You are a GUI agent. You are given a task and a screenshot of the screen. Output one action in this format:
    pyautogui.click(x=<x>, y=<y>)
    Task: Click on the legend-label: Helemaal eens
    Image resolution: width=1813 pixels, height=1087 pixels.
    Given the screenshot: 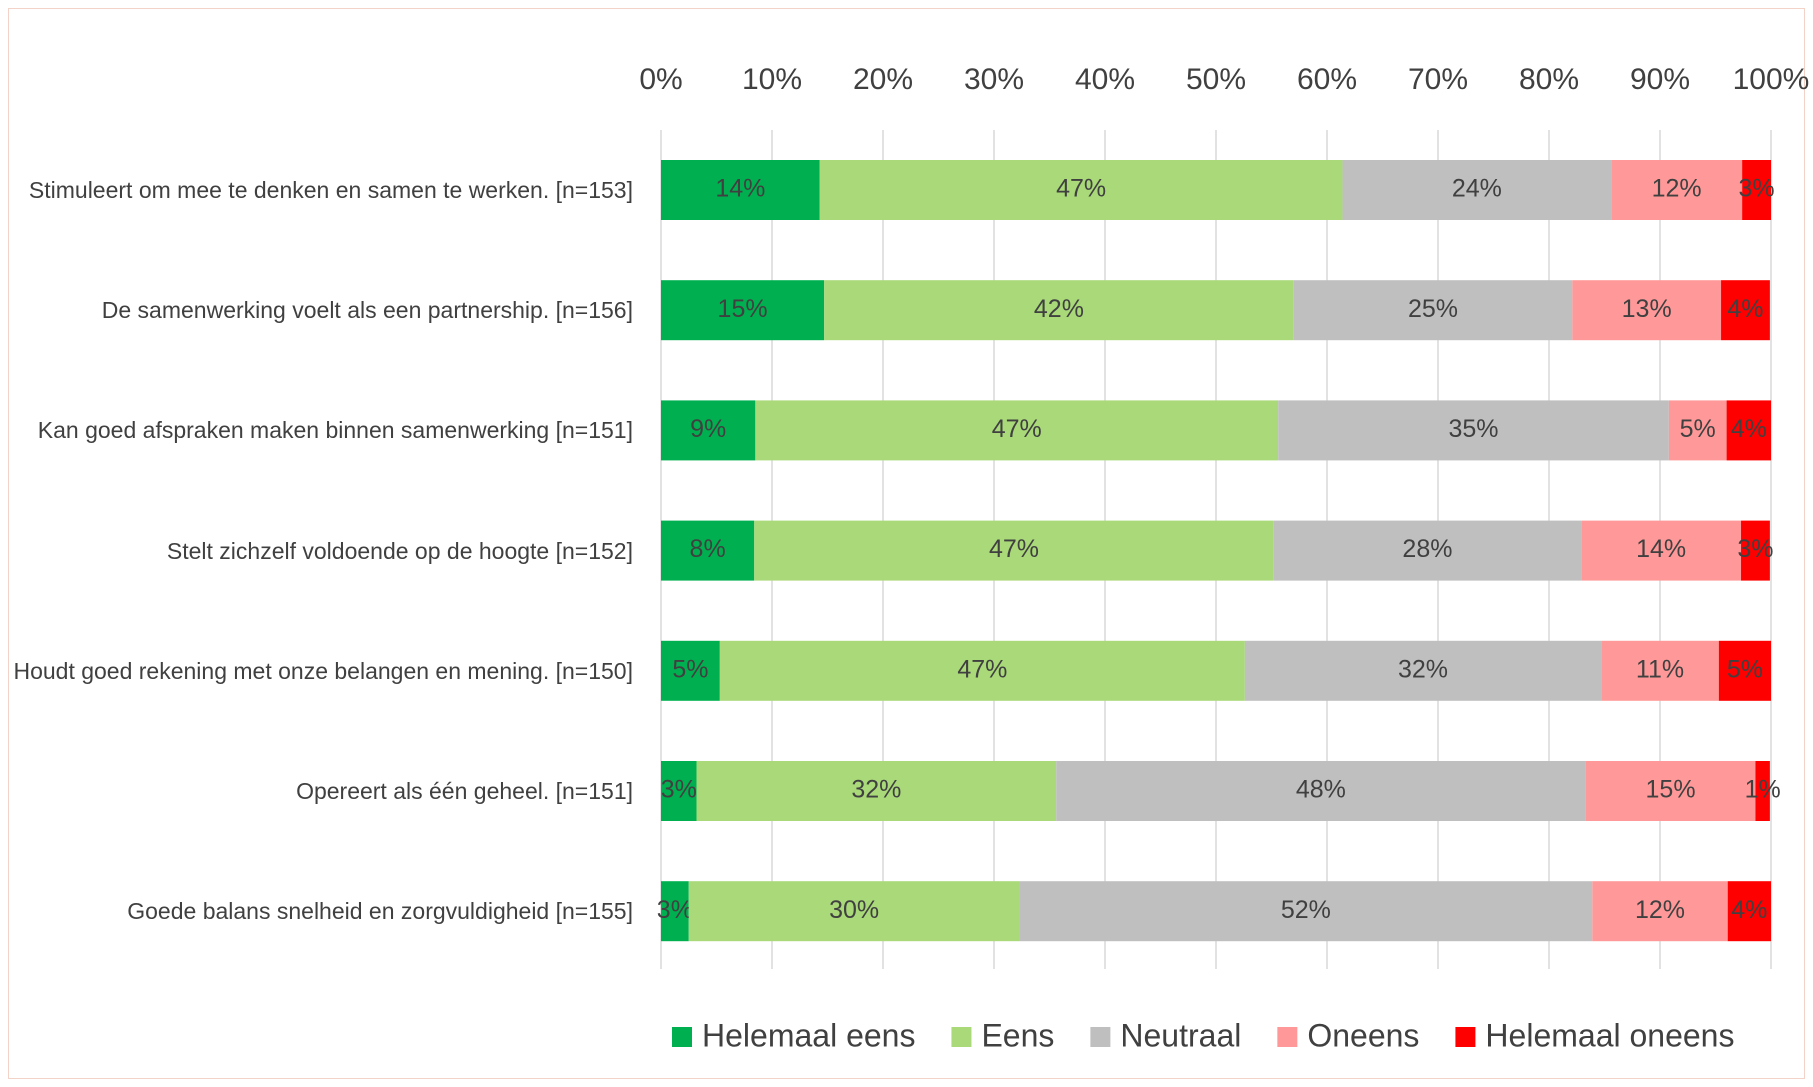 What is the action you would take?
    pyautogui.click(x=808, y=1035)
    